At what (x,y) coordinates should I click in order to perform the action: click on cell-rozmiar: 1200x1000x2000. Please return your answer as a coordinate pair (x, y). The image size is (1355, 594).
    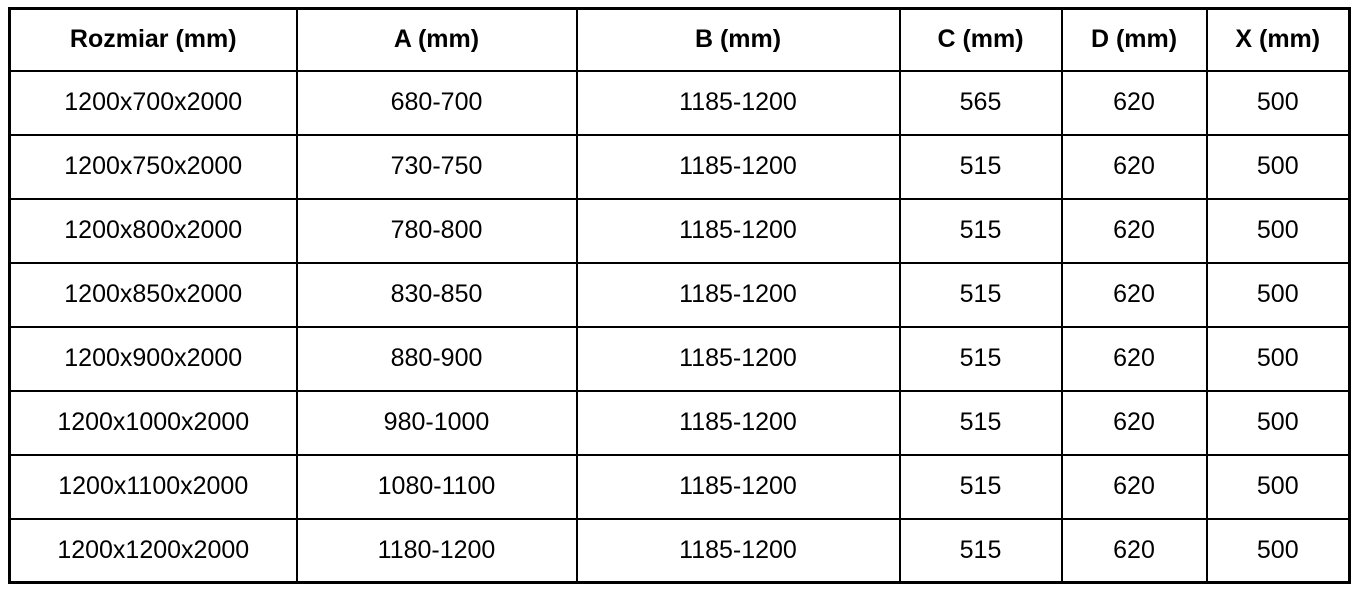
    Looking at the image, I should click on (153, 422).